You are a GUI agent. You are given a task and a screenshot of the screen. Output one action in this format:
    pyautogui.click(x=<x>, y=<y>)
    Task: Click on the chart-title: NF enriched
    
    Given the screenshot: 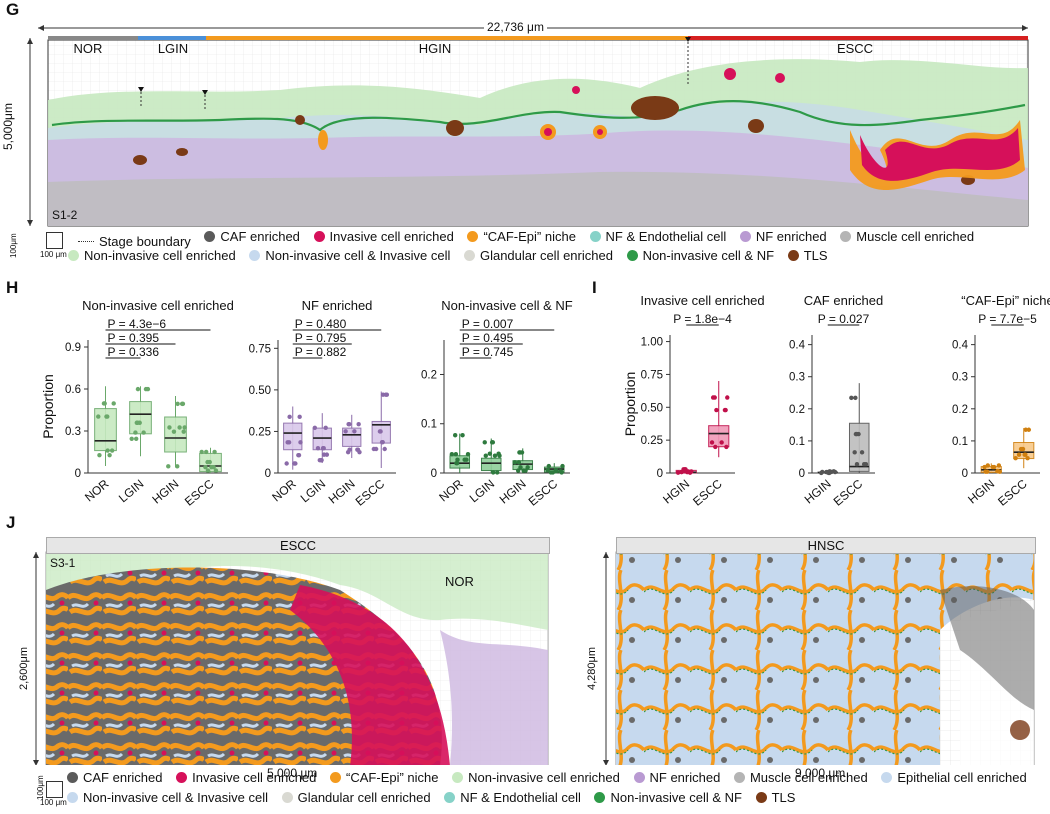 What is the action you would take?
    pyautogui.click(x=337, y=305)
    